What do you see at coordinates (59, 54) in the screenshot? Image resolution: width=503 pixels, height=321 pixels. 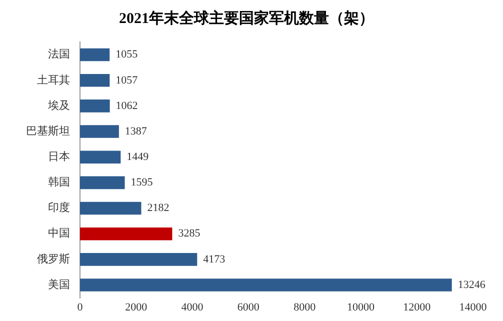 I see `y-tick-label: 法国` at bounding box center [59, 54].